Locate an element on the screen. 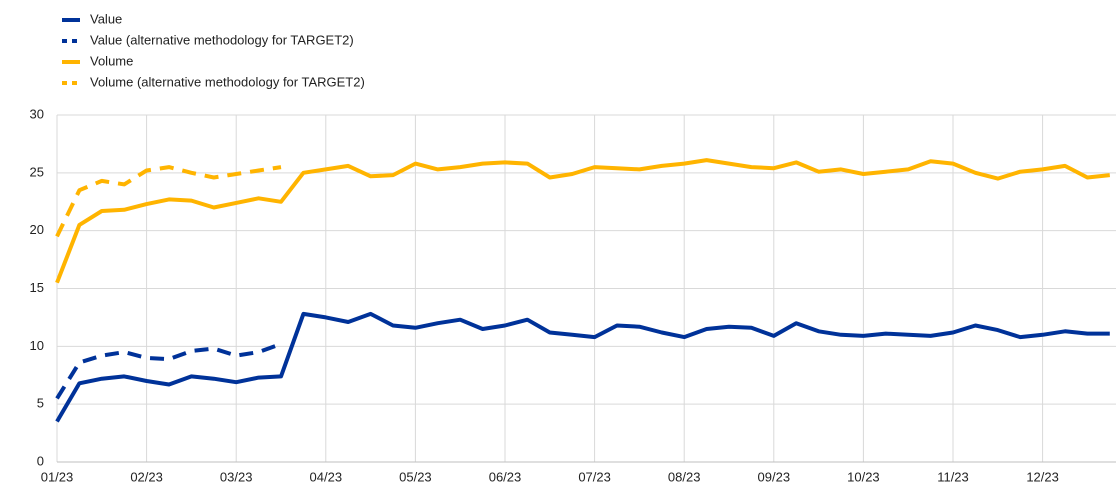 The width and height of the screenshot is (1116, 490). x-tick-label: 11/23 is located at coordinates (953, 476).